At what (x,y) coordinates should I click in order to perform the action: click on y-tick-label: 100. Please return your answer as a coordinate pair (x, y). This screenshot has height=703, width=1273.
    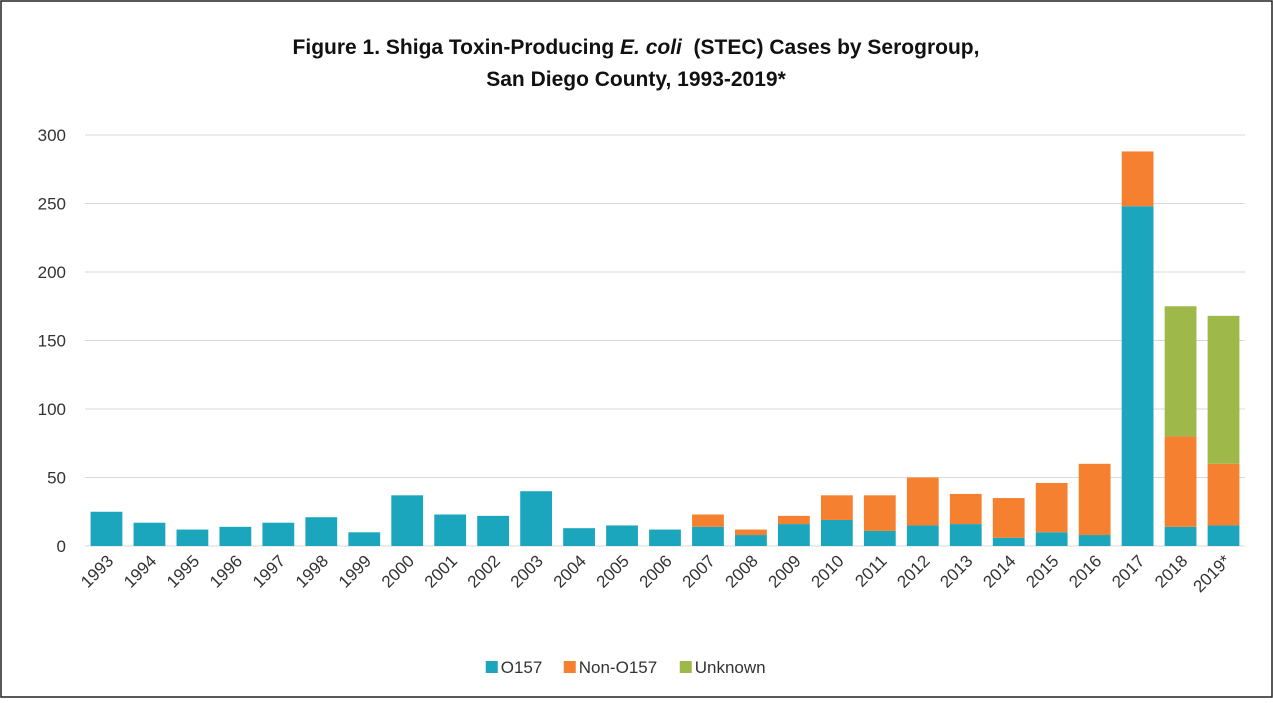
    Looking at the image, I should click on (52, 409).